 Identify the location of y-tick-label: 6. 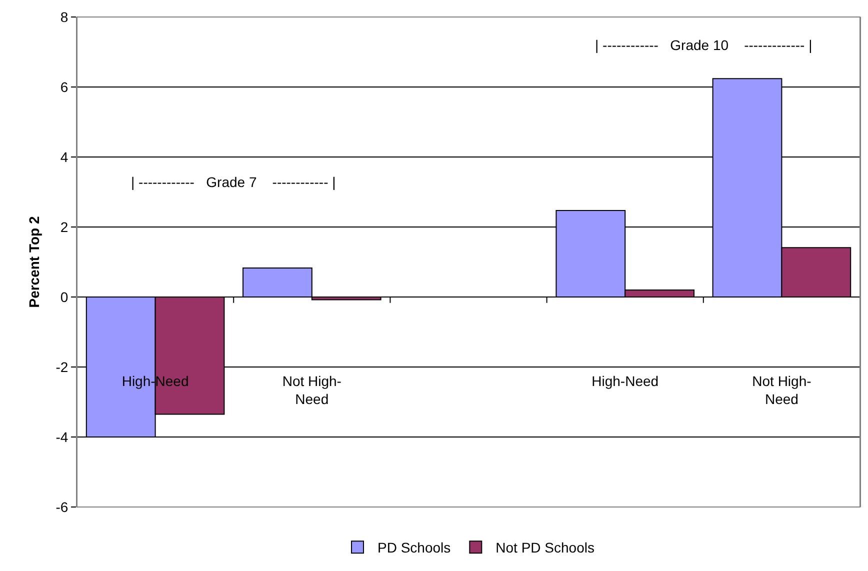
(64, 86).